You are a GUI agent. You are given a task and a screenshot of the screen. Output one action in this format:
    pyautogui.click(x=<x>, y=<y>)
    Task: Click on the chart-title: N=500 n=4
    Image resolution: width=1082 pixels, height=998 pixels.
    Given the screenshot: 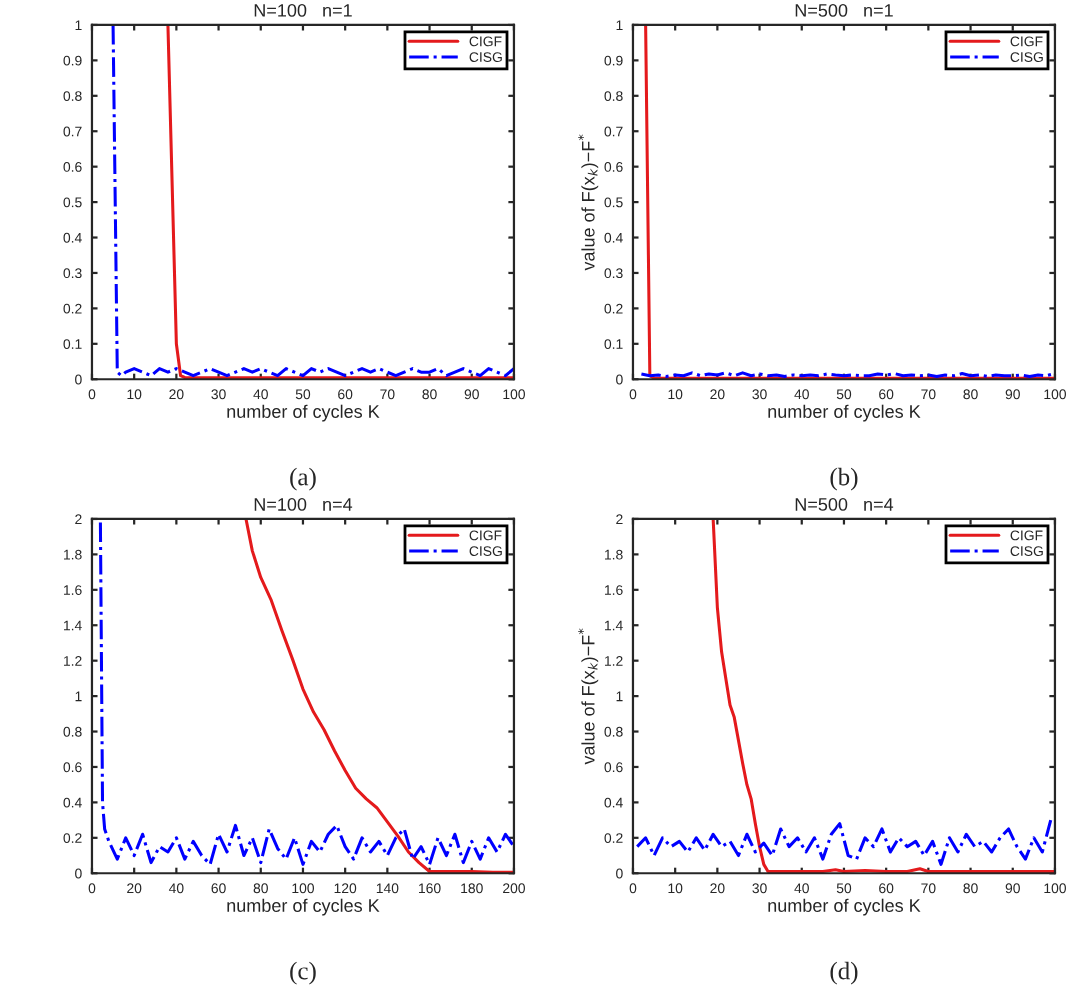 What is the action you would take?
    pyautogui.click(x=844, y=504)
    